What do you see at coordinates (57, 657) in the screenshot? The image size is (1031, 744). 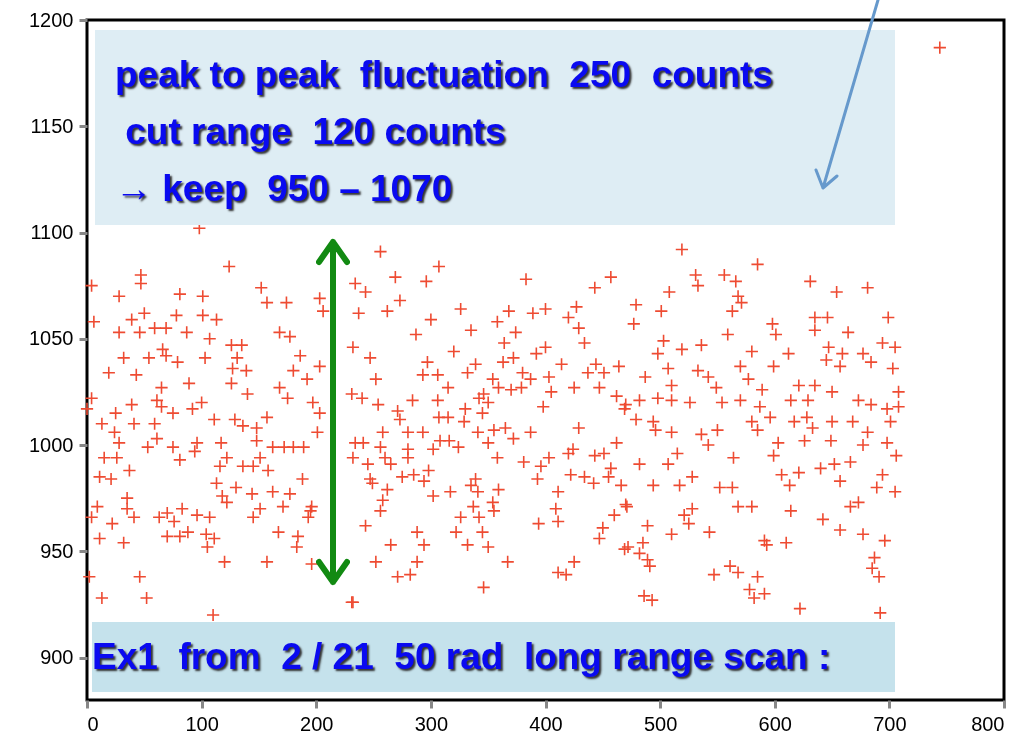 I see `y-tick-label: 900` at bounding box center [57, 657].